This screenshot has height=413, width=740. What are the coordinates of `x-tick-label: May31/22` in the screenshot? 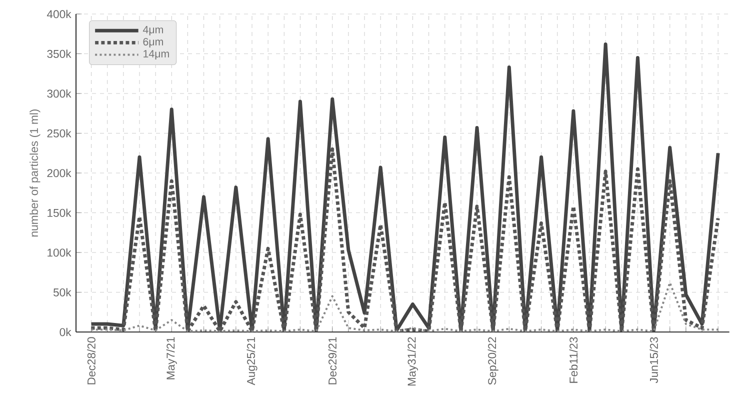 It's located at (412, 361).